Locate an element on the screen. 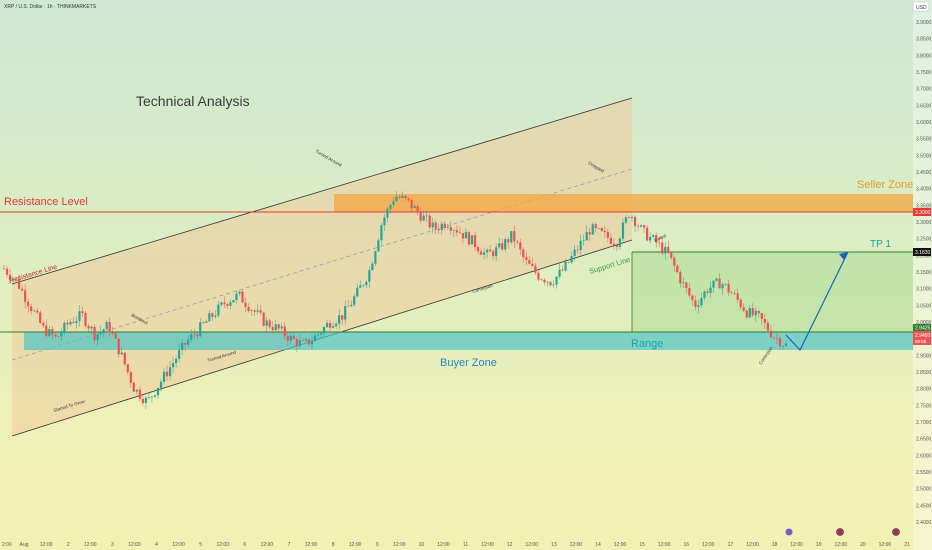  x-tick-label: 13 is located at coordinates (554, 545).